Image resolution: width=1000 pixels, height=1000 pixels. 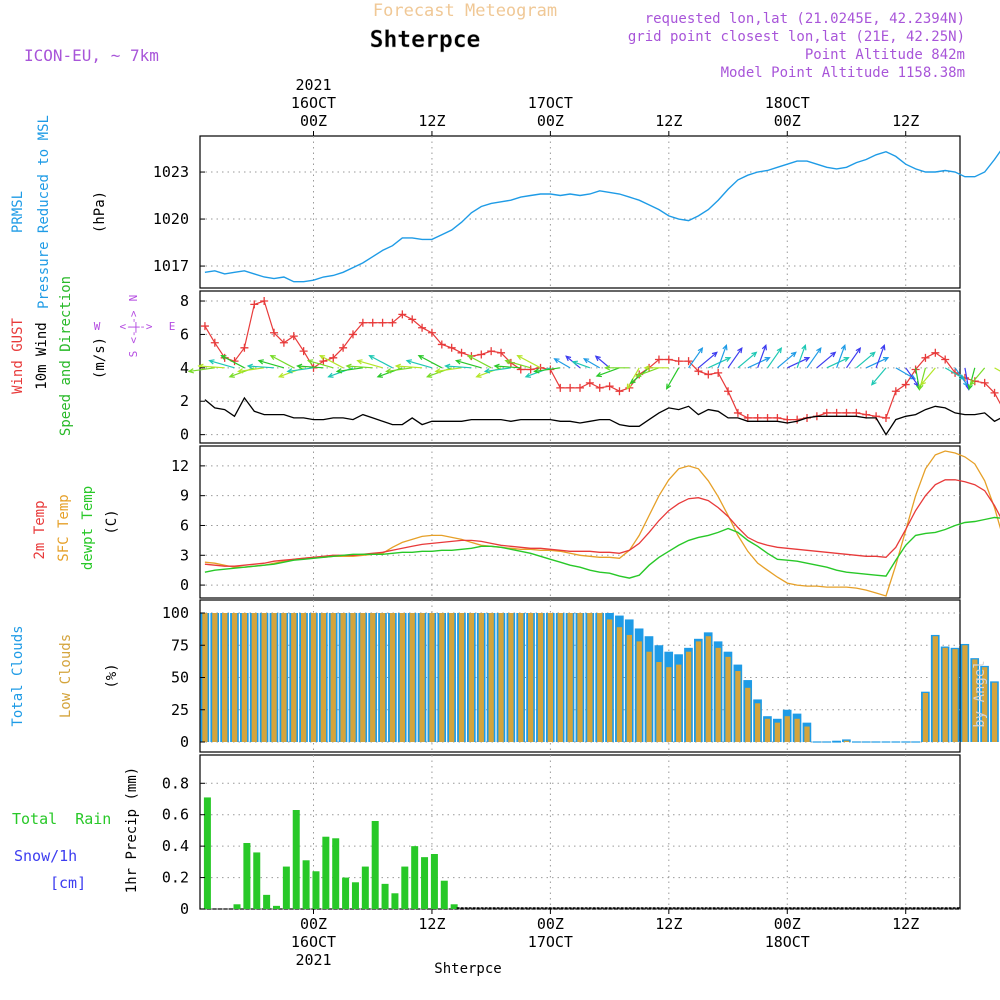 What do you see at coordinates (184, 435) in the screenshot?
I see `y-tick-label-wind: 0` at bounding box center [184, 435].